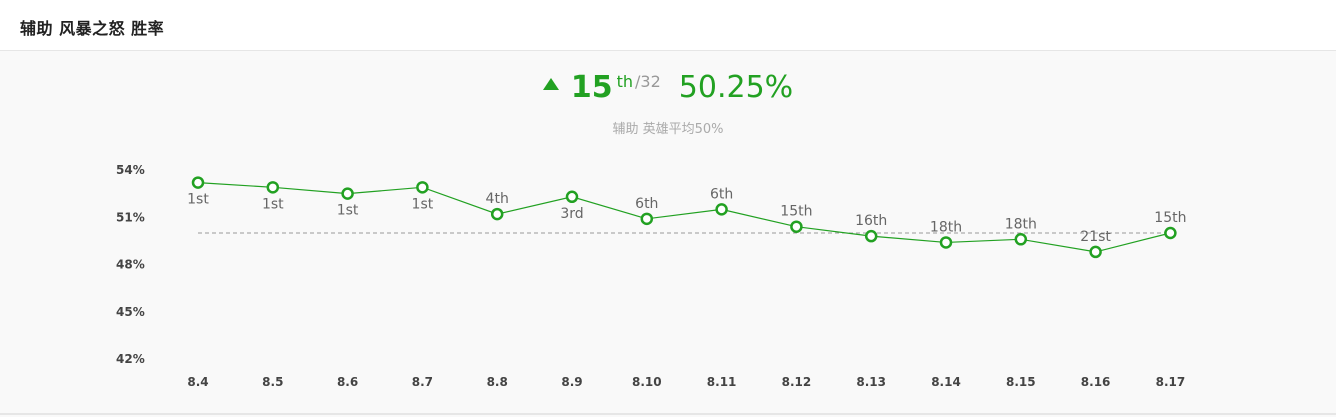 The width and height of the screenshot is (1336, 417). What do you see at coordinates (197, 382) in the screenshot?
I see `x-tick-label: 8.4` at bounding box center [197, 382].